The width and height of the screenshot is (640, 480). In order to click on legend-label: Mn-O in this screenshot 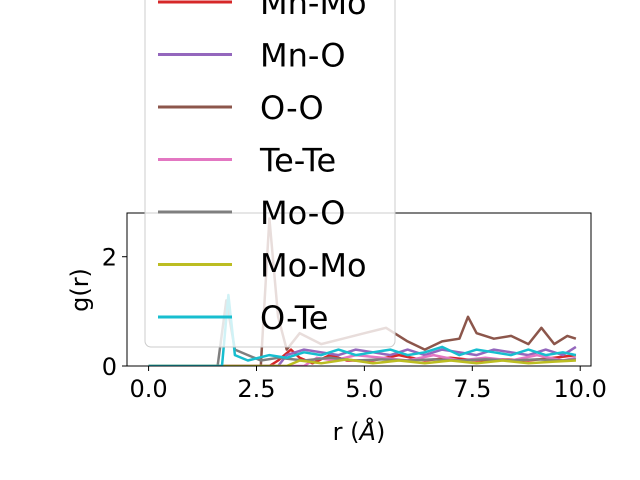, I will do `click(303, 56)`.